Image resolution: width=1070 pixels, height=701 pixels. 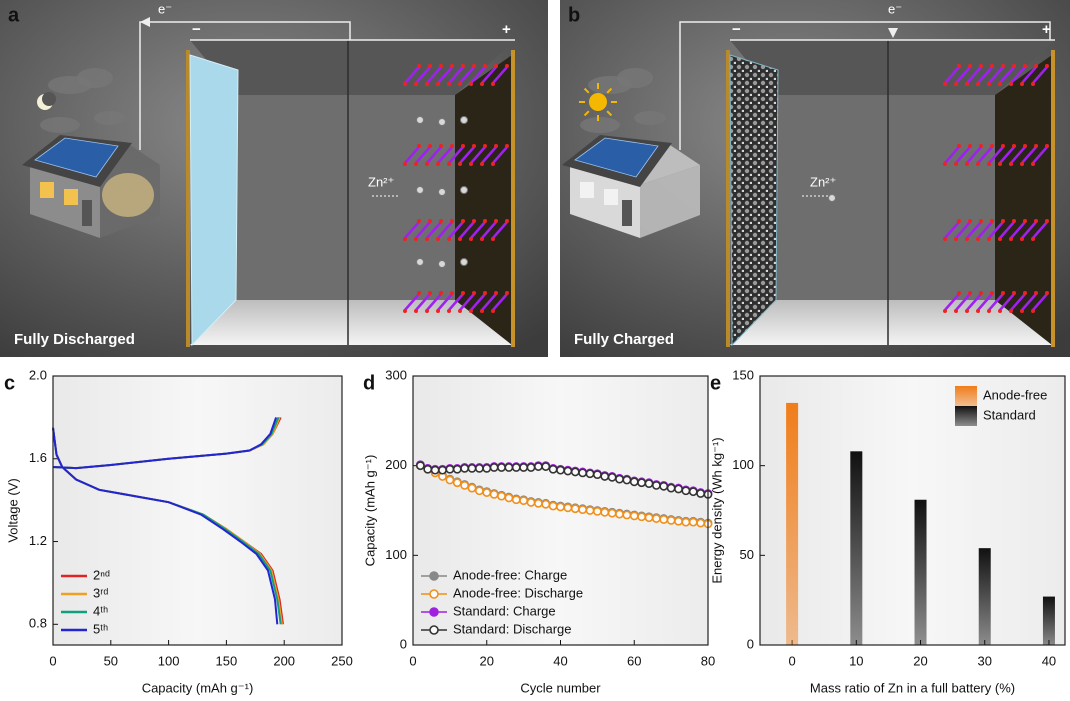 What do you see at coordinates (624, 339) in the screenshot?
I see `state-caption: Fully Charged` at bounding box center [624, 339].